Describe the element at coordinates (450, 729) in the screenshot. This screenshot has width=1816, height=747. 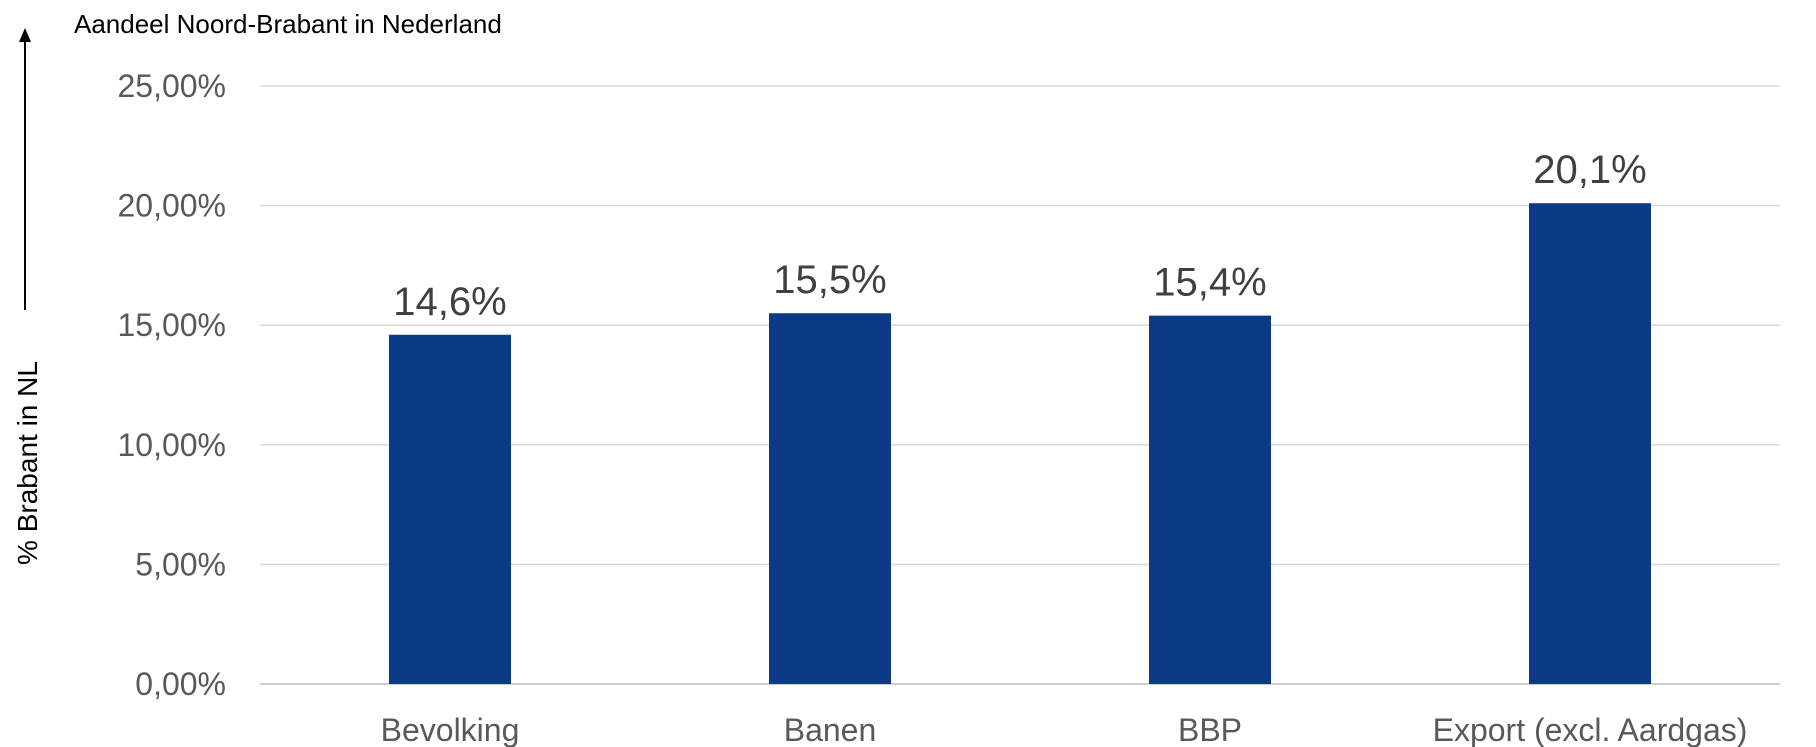
I see `category-label: Bevolking` at that location.